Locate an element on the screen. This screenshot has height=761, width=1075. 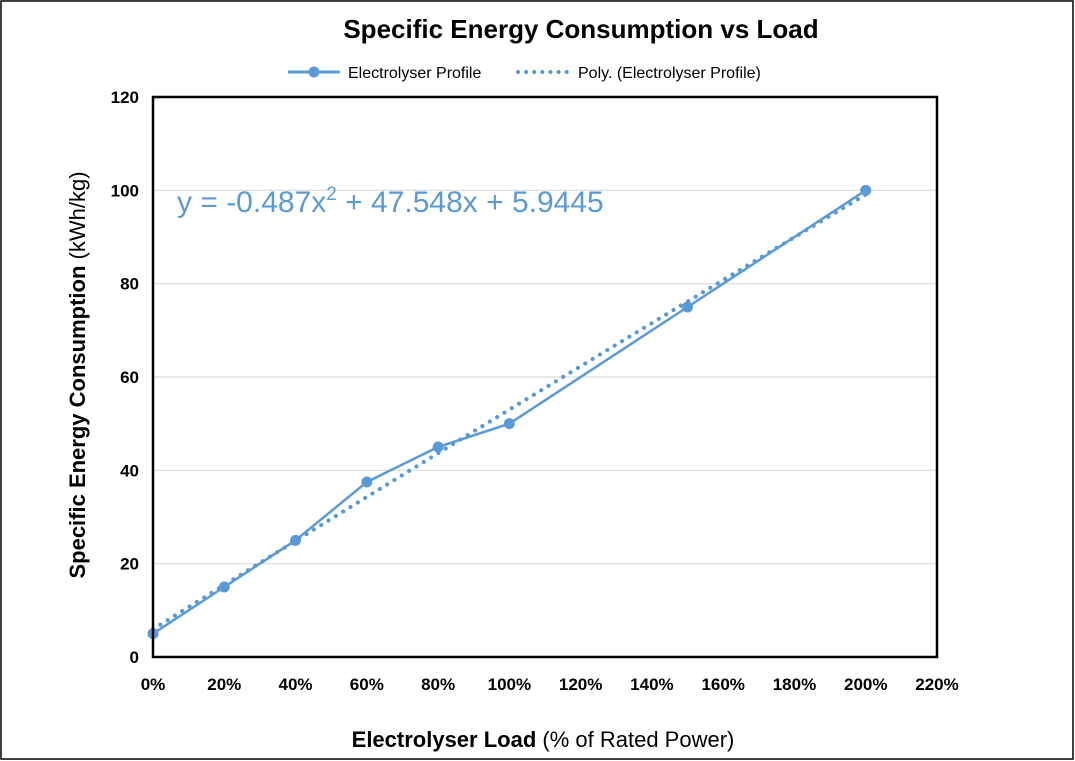
x-axis-label-bold: Electrolyser Load is located at coordinates (444, 739).